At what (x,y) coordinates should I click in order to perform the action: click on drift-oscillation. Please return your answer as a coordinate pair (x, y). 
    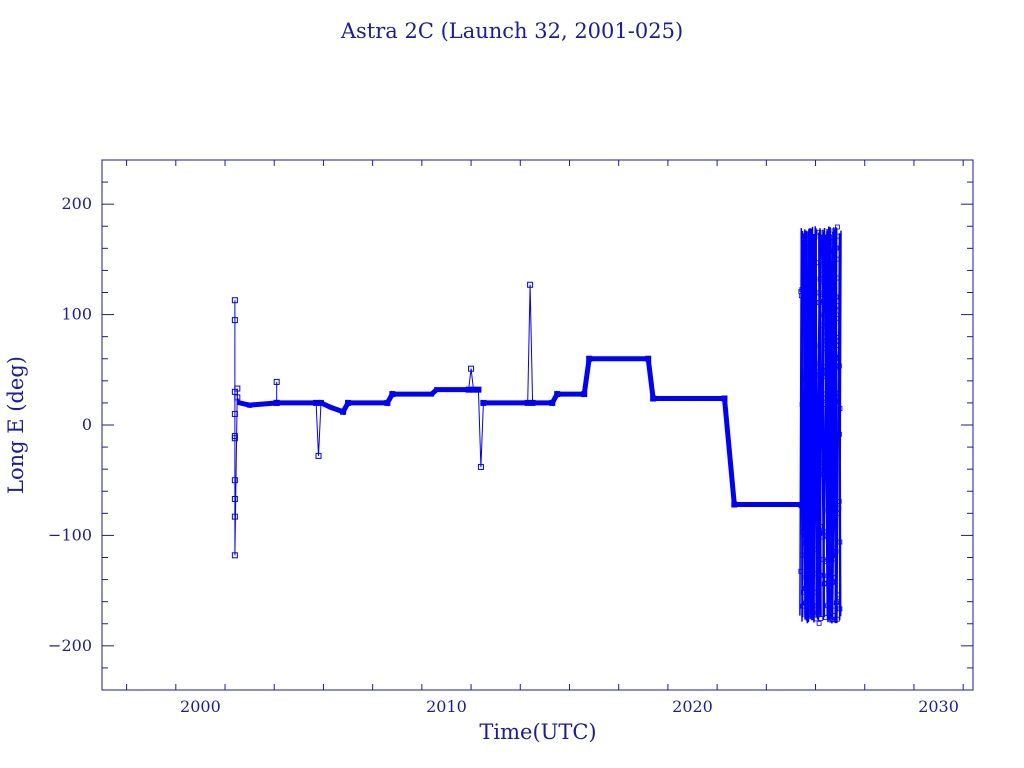
    Looking at the image, I should click on (820, 425).